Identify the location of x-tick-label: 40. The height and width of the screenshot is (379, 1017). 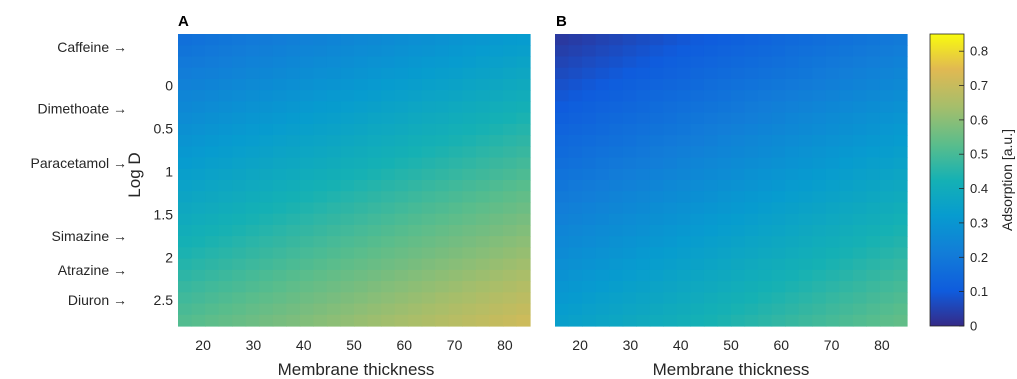
(304, 345).